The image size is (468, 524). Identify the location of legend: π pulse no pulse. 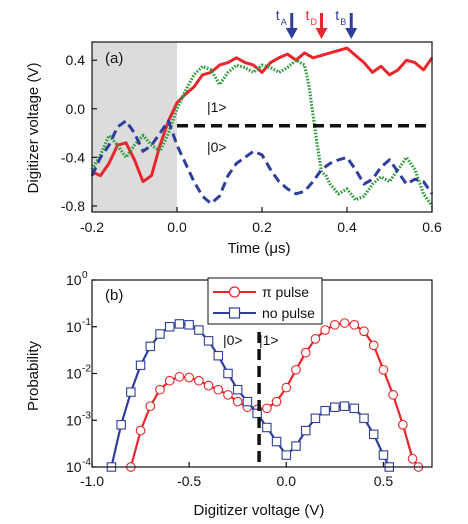
(265, 301).